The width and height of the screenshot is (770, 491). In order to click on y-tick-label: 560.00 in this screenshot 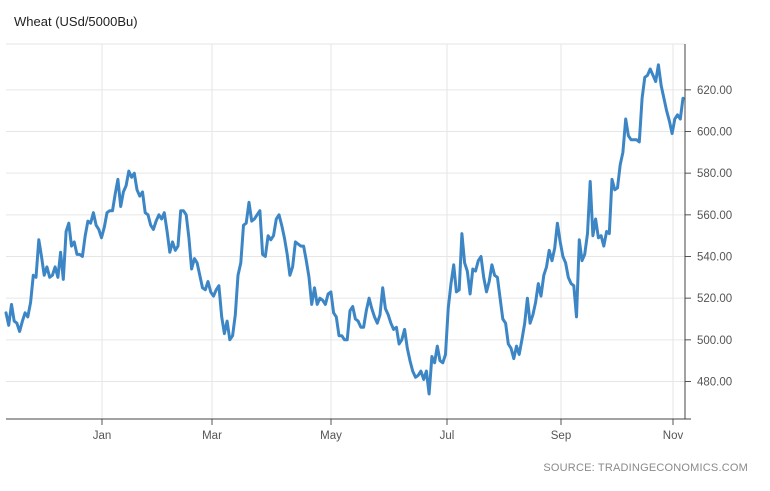, I will do `click(714, 216)`.